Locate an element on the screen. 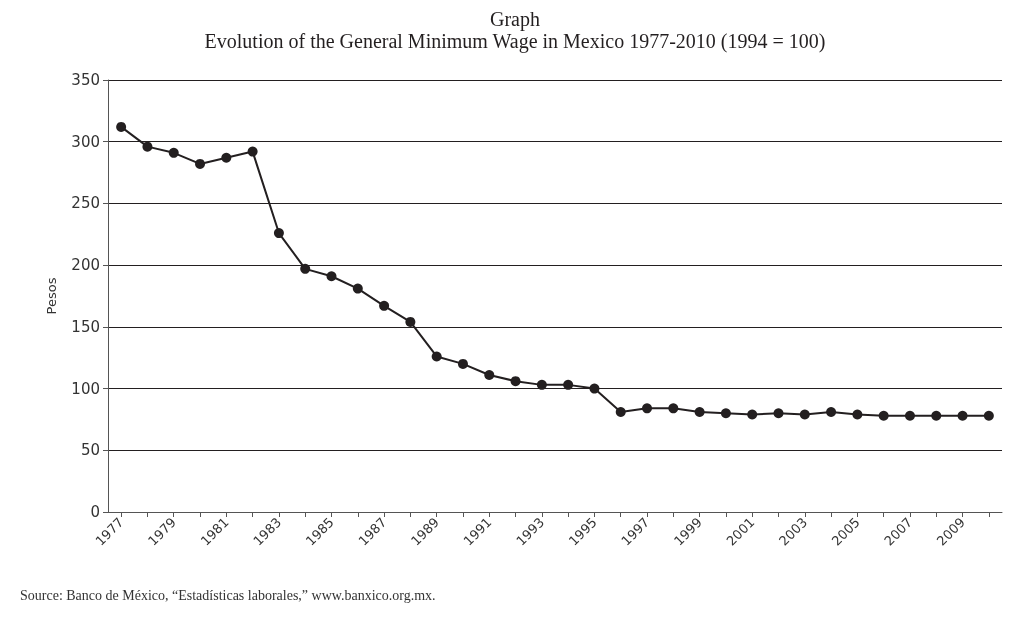 Image resolution: width=1030 pixels, height=617 pixels. y-tick-label: 200 is located at coordinates (85, 265).